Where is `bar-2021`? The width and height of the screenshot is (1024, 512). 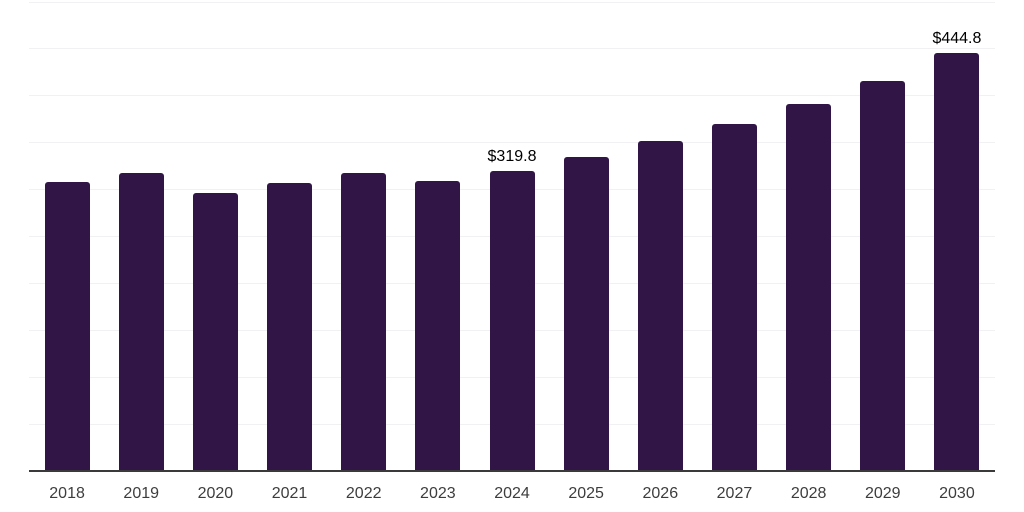 bar-2021 is located at coordinates (290, 327).